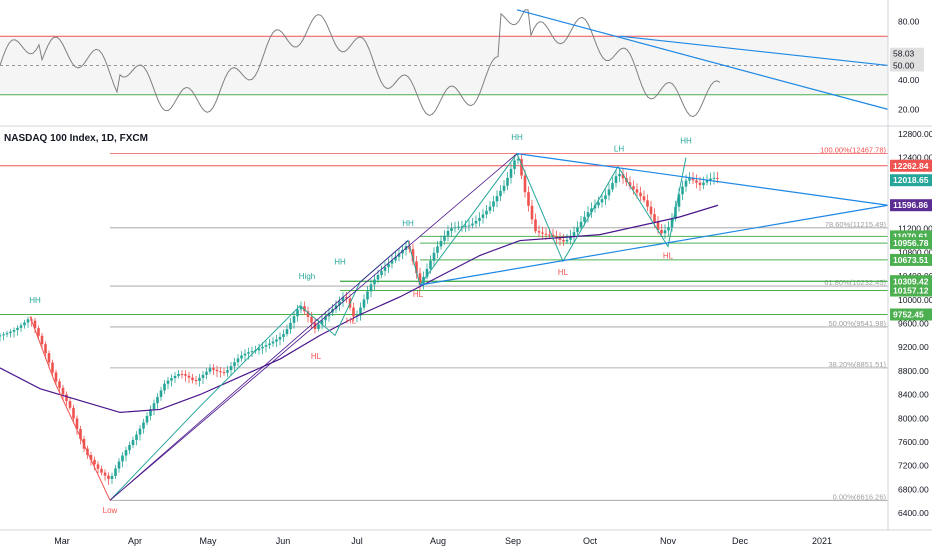  I want to click on price-tick-label: 6800.00, so click(913, 489).